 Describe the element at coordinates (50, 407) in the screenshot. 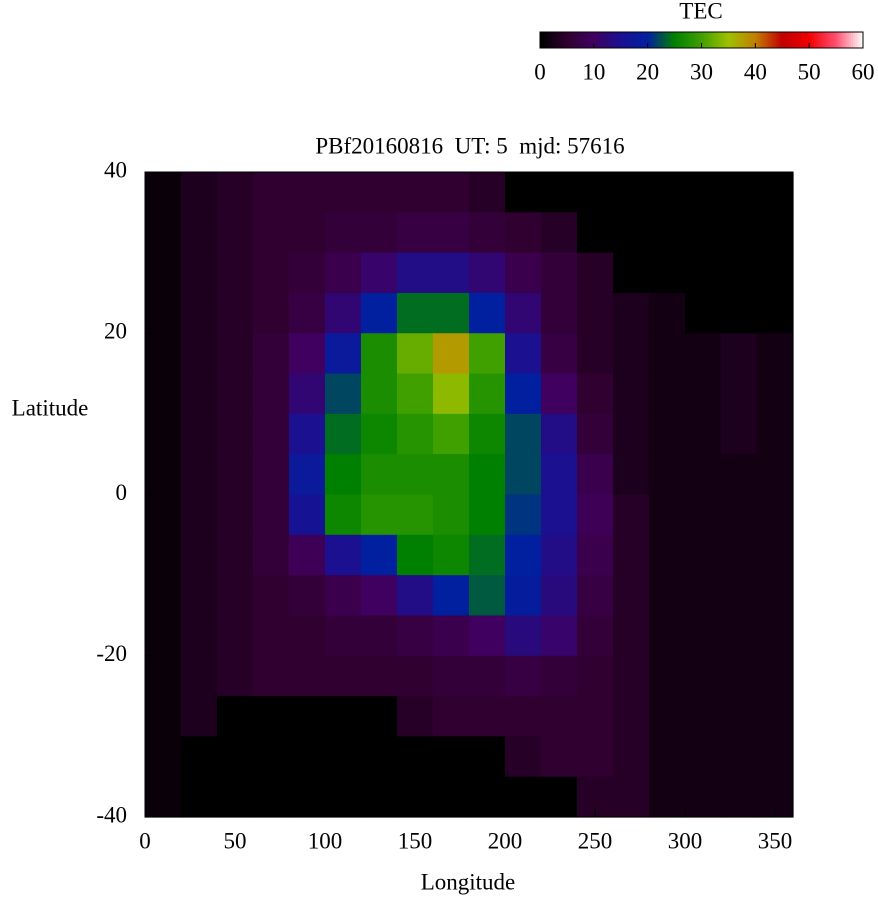

I see `y-axis-label: Latitude` at that location.